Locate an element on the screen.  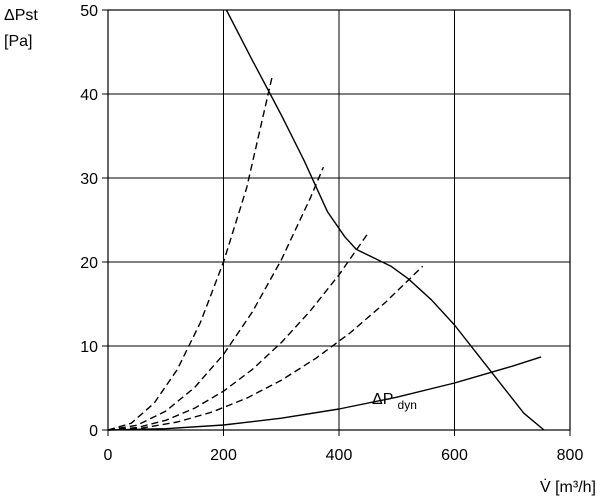
y-tick-label: 40 is located at coordinates (89, 95).